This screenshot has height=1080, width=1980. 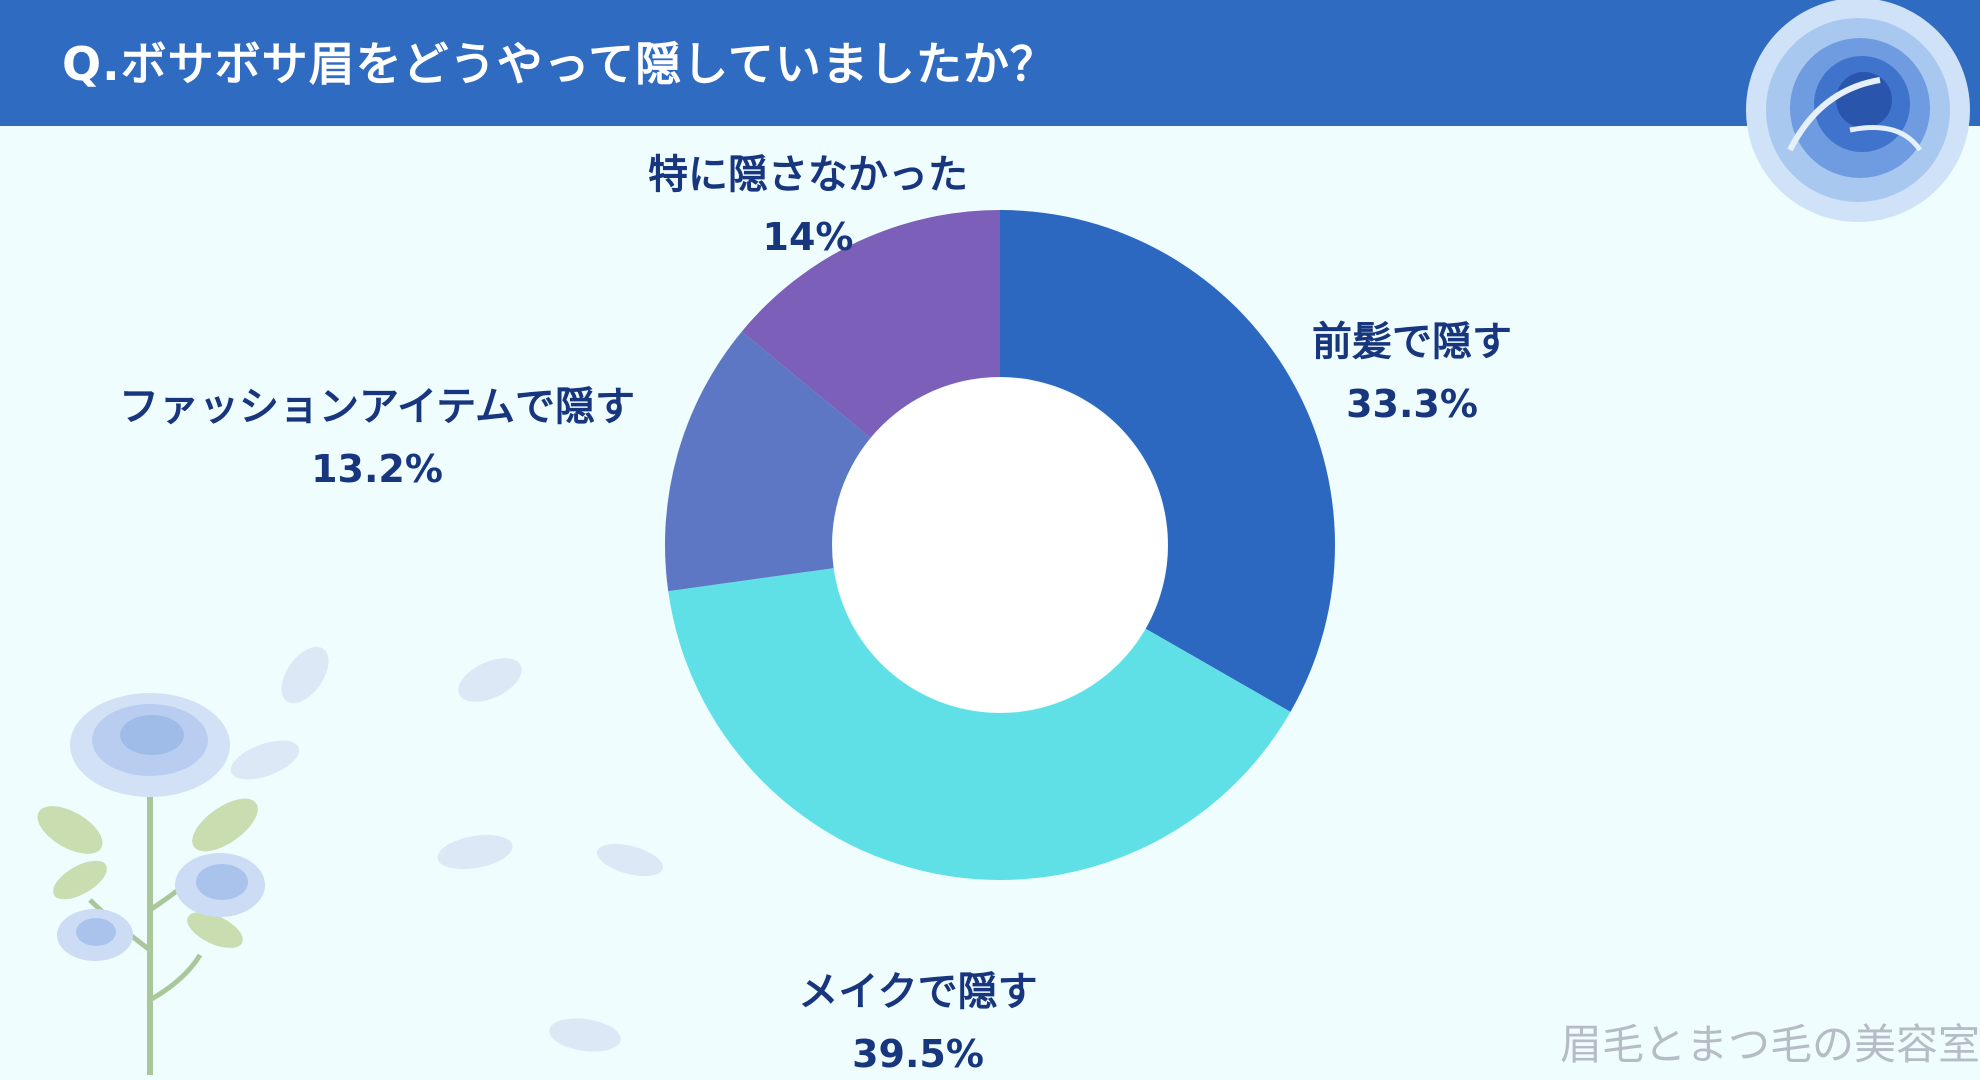 I want to click on watermark-text: 眉毛とまつ毛の美容室, so click(x=1769, y=1044).